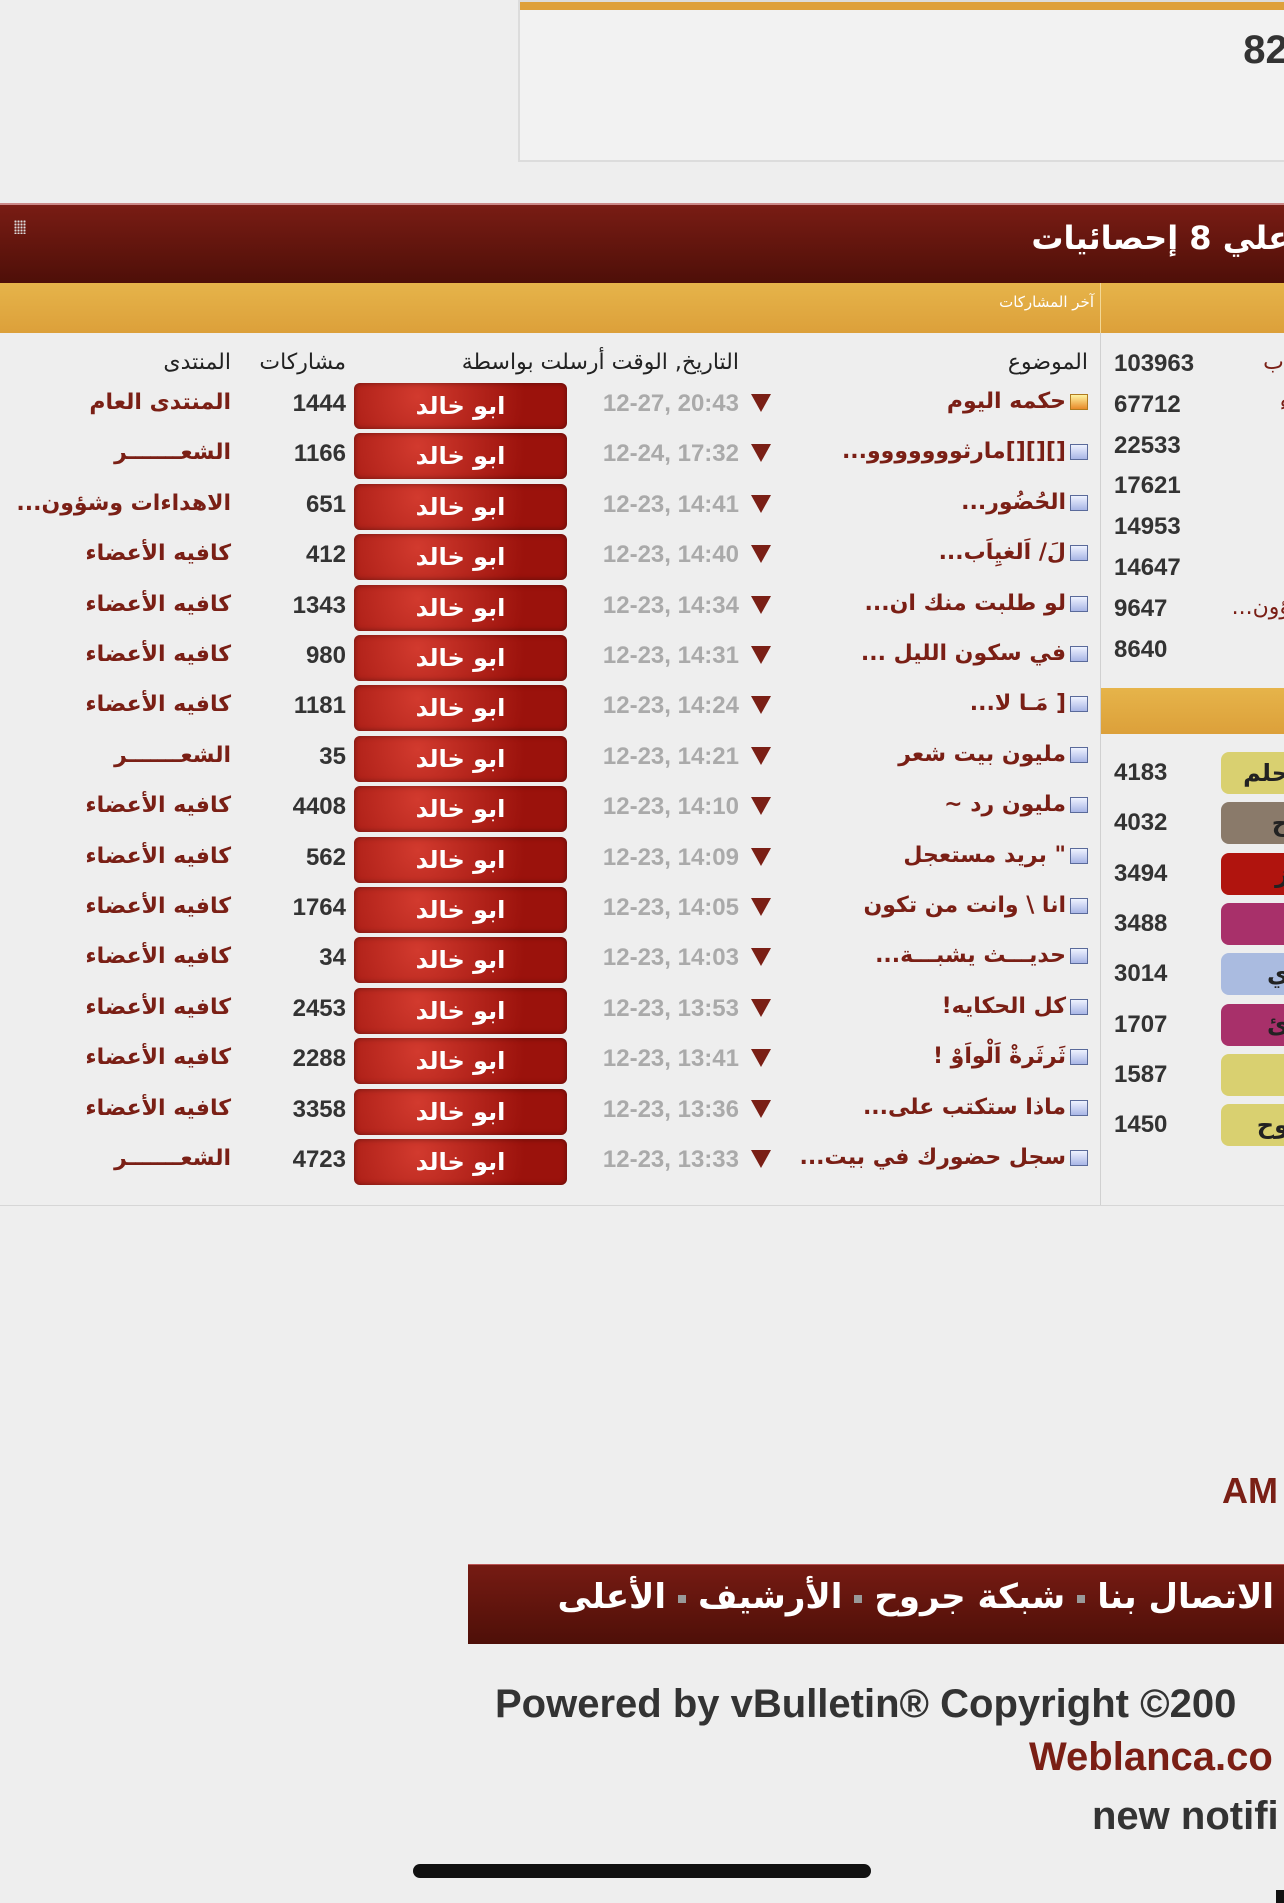 Image resolution: width=1284 pixels, height=1903 pixels. I want to click on topic-link: " بريد مستعجل, so click(995, 855).